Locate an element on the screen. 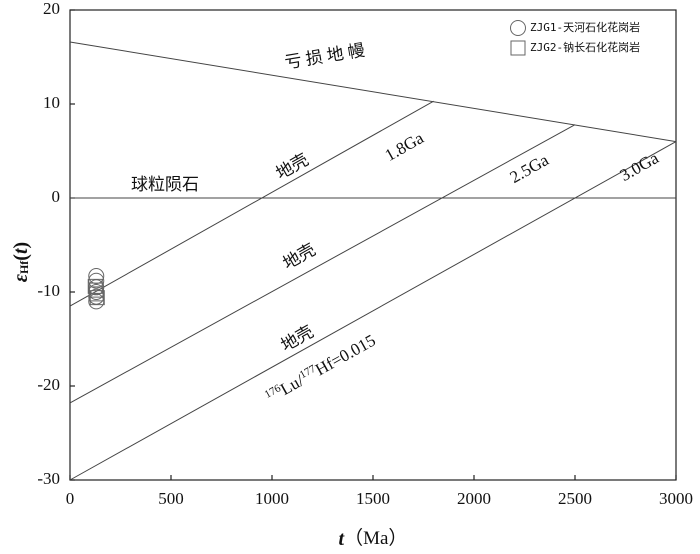 Image resolution: width=700 pixels, height=554 pixels. annotation: 球粒陨石 is located at coordinates (165, 184).